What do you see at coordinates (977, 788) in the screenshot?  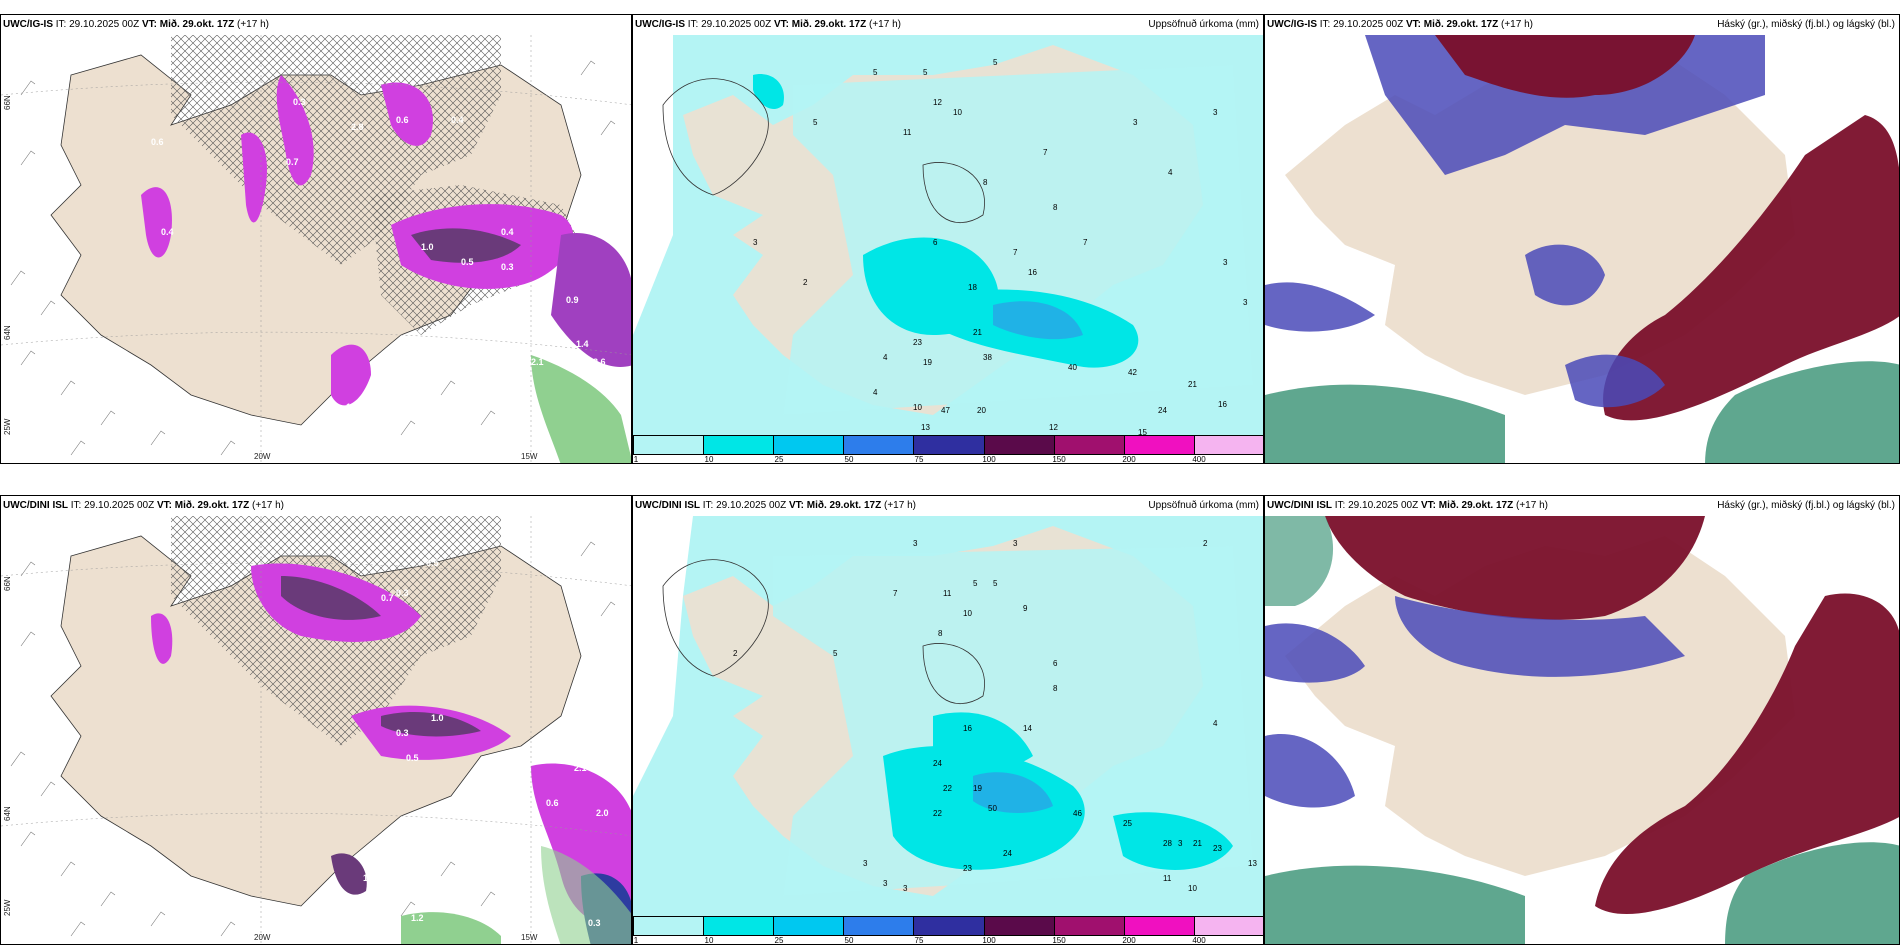 I see `precip-value: 19` at bounding box center [977, 788].